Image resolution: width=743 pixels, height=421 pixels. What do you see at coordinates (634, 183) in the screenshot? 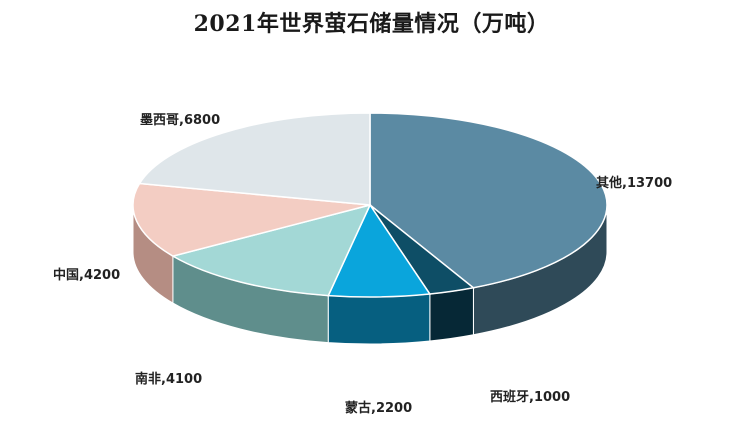
I see `data-label-0: 其他,13700` at bounding box center [634, 183].